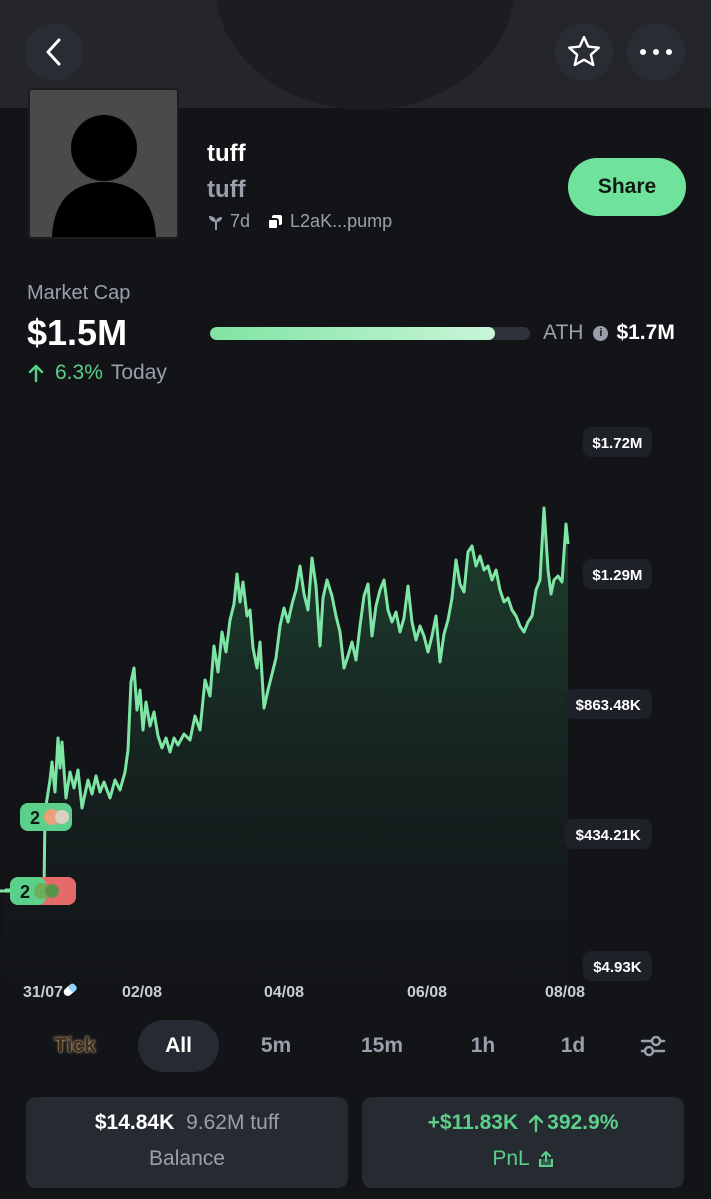 Image resolution: width=711 pixels, height=1199 pixels. I want to click on tab-1h: 1h, so click(483, 1045).